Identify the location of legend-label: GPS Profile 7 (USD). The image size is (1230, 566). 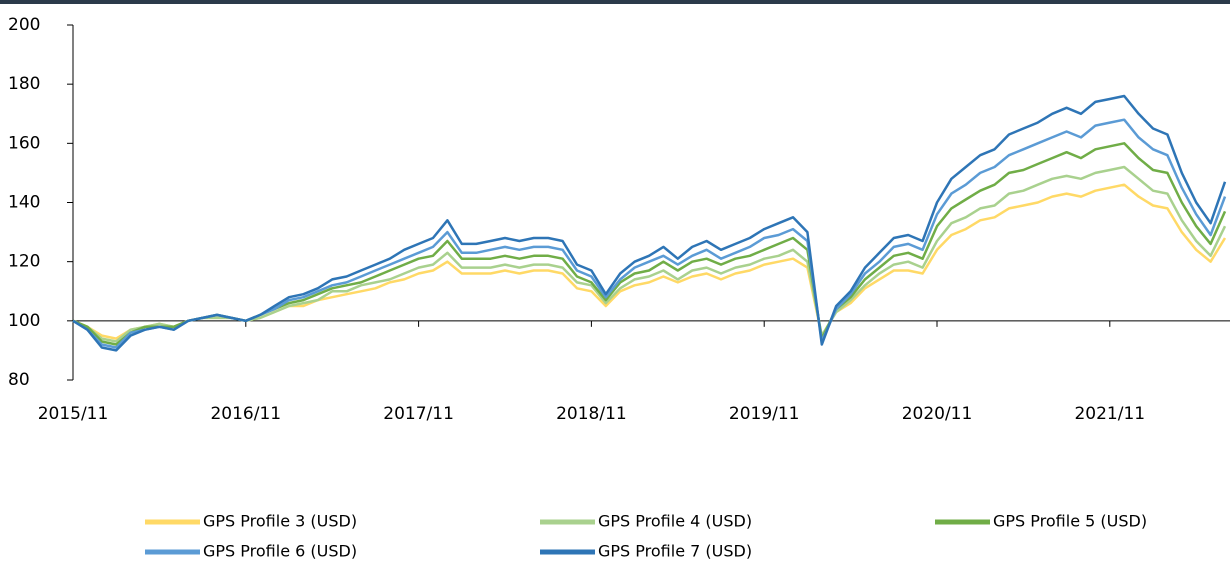
(675, 551).